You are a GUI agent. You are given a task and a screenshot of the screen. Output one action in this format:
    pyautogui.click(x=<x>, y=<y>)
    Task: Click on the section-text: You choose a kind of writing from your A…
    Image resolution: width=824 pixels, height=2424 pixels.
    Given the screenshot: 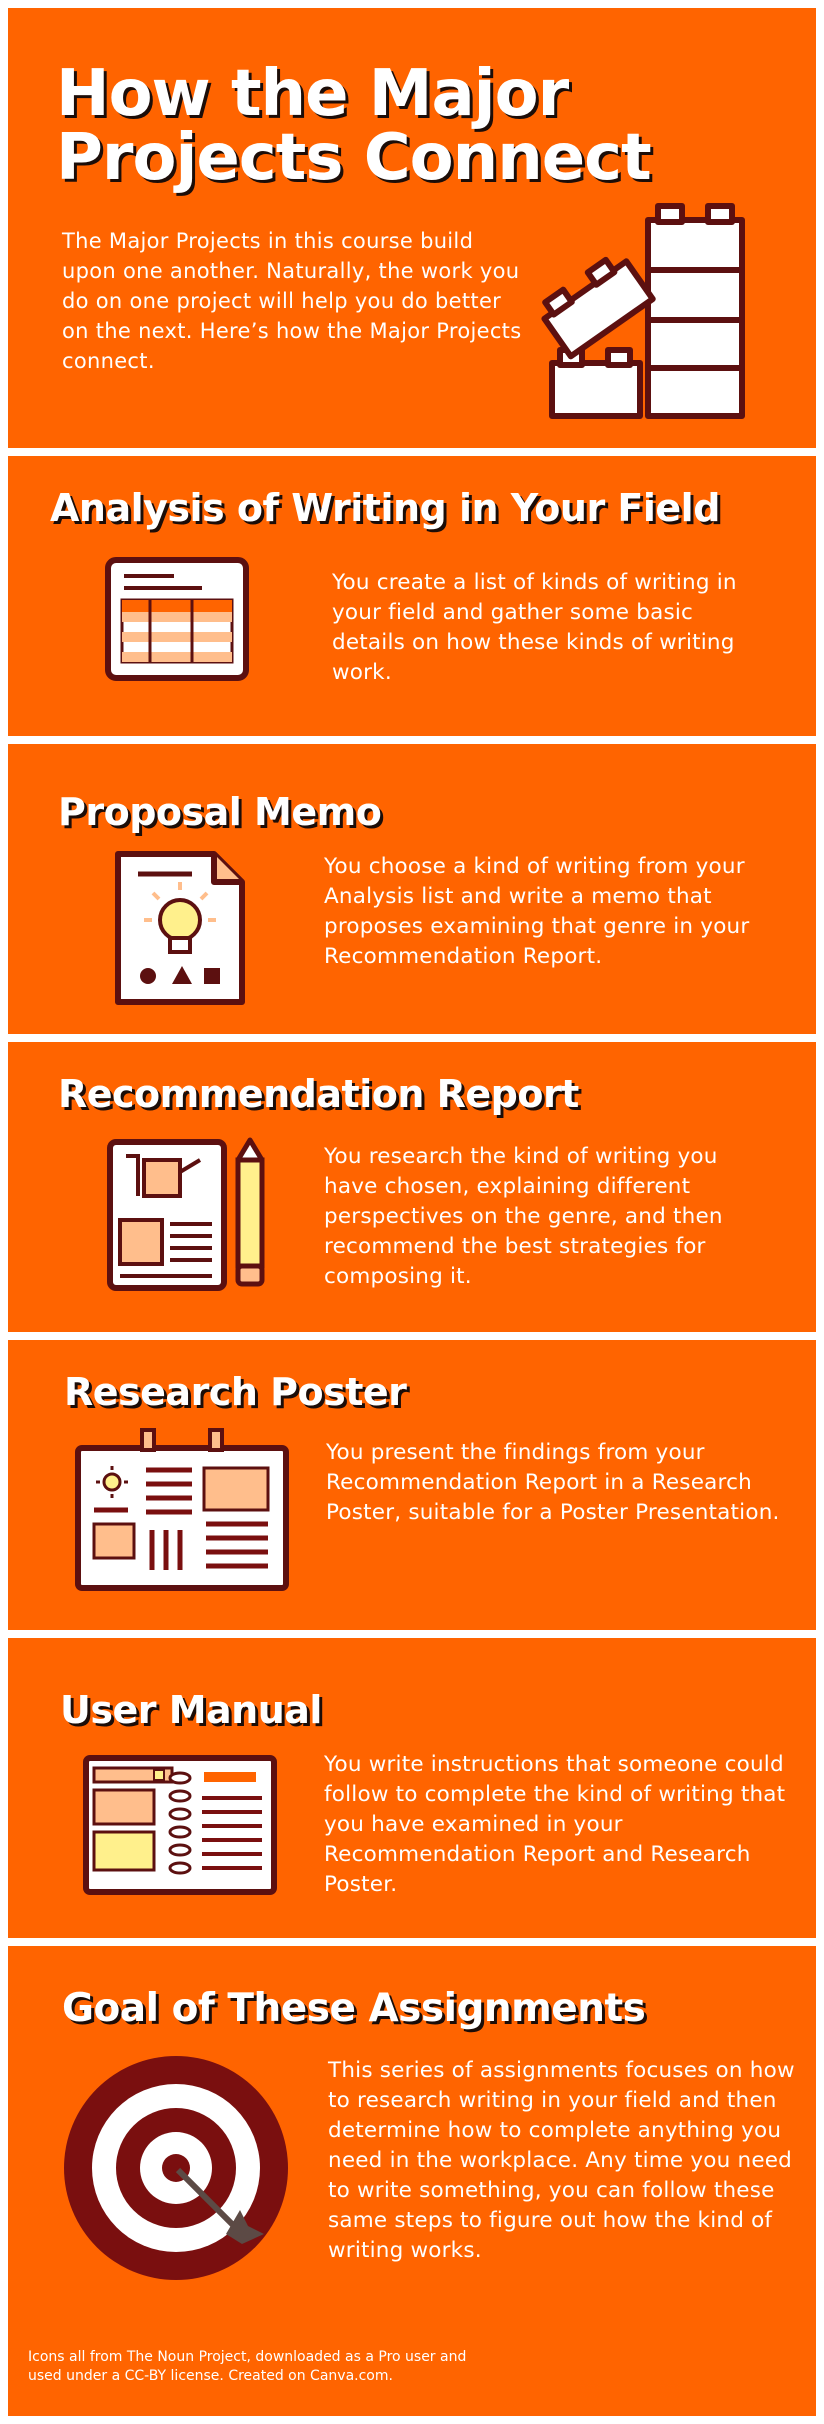 What is the action you would take?
    pyautogui.click(x=537, y=911)
    